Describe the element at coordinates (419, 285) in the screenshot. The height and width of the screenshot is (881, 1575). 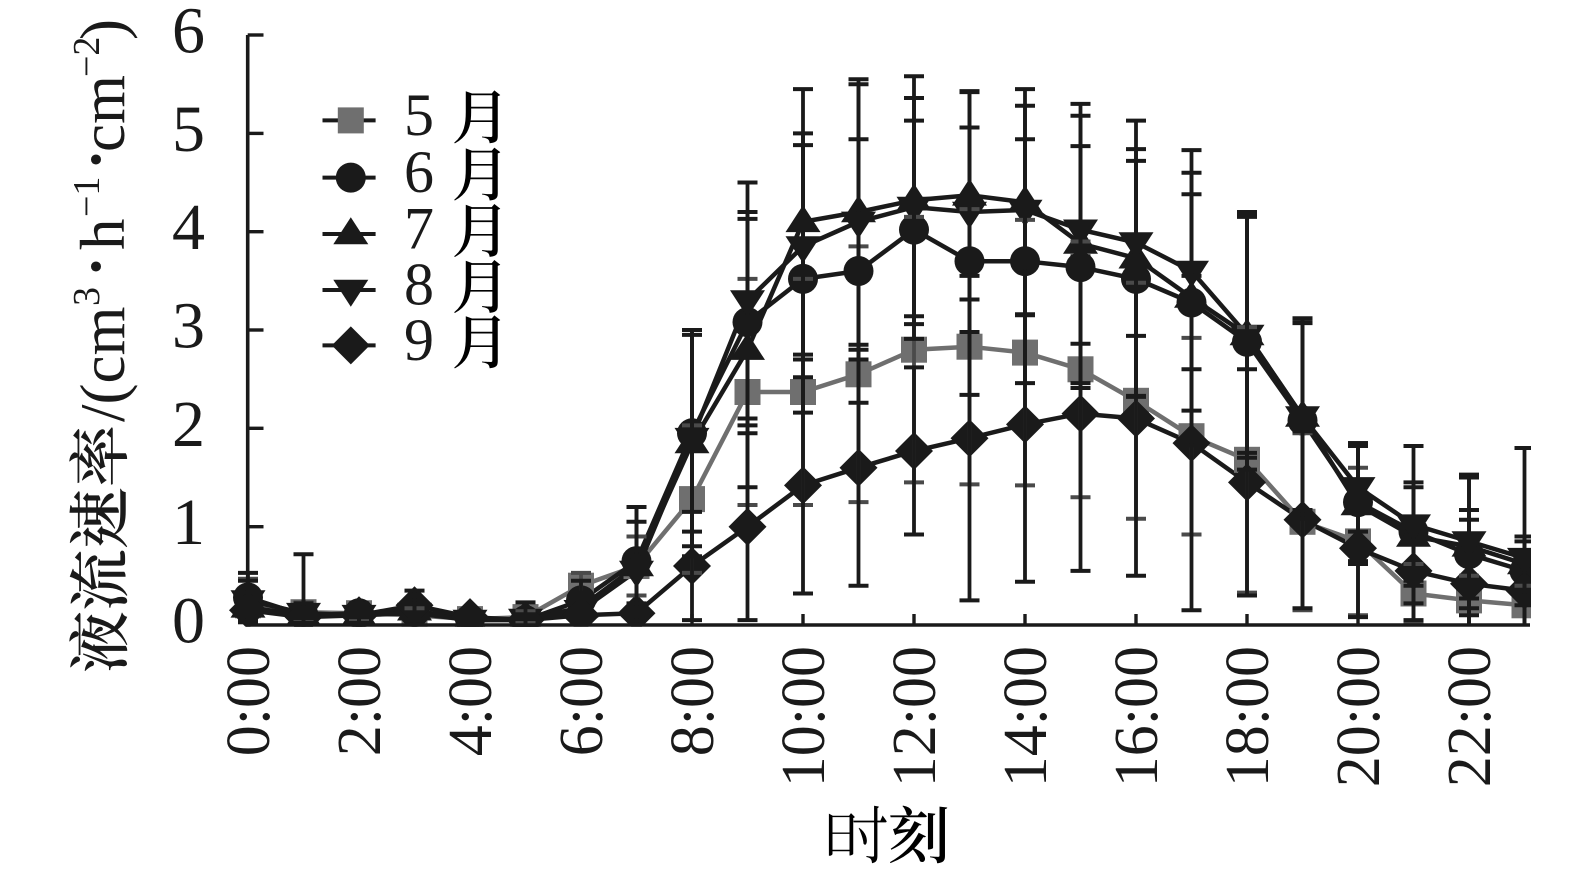
I see `svg-text: 8` at that location.